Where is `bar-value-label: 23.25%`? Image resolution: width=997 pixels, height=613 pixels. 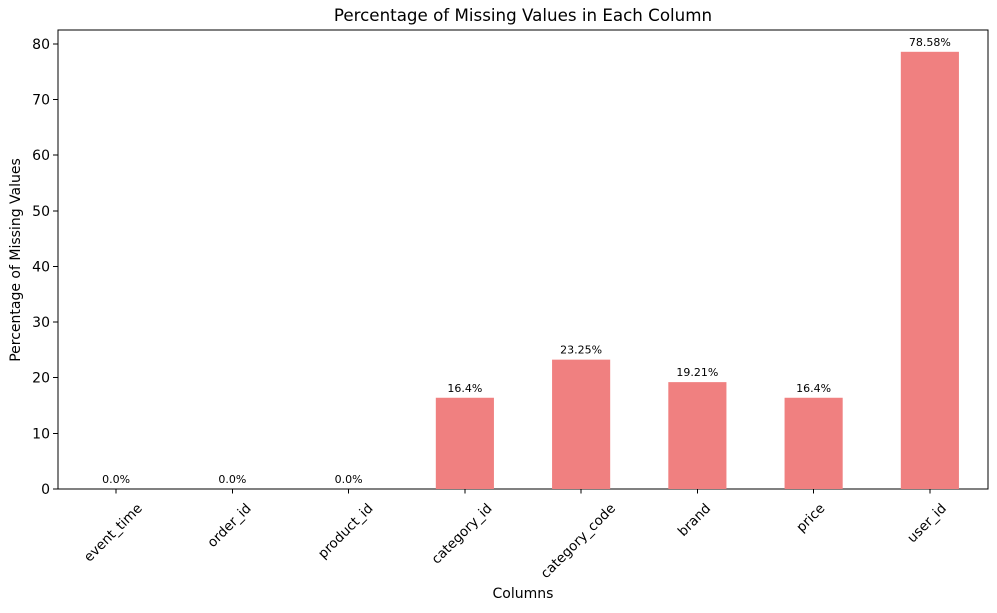
bar-value-label: 23.25% is located at coordinates (581, 350).